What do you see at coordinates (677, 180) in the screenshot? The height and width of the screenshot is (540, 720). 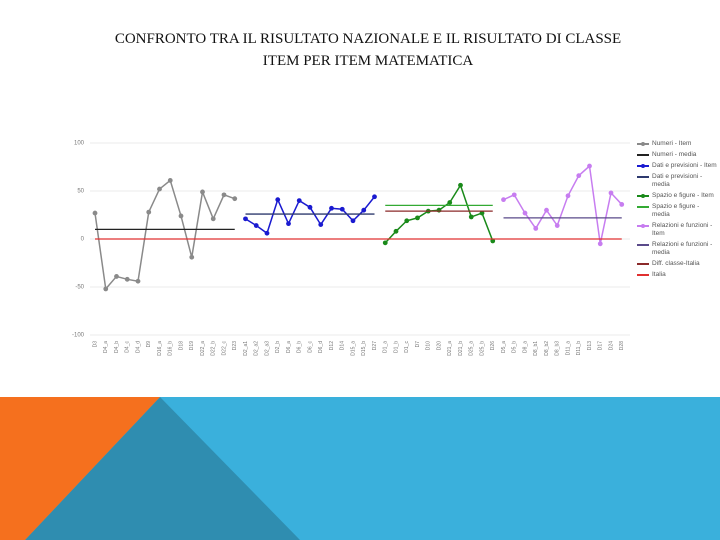 I see `legend-label: Dati e previsioni - media` at bounding box center [677, 180].